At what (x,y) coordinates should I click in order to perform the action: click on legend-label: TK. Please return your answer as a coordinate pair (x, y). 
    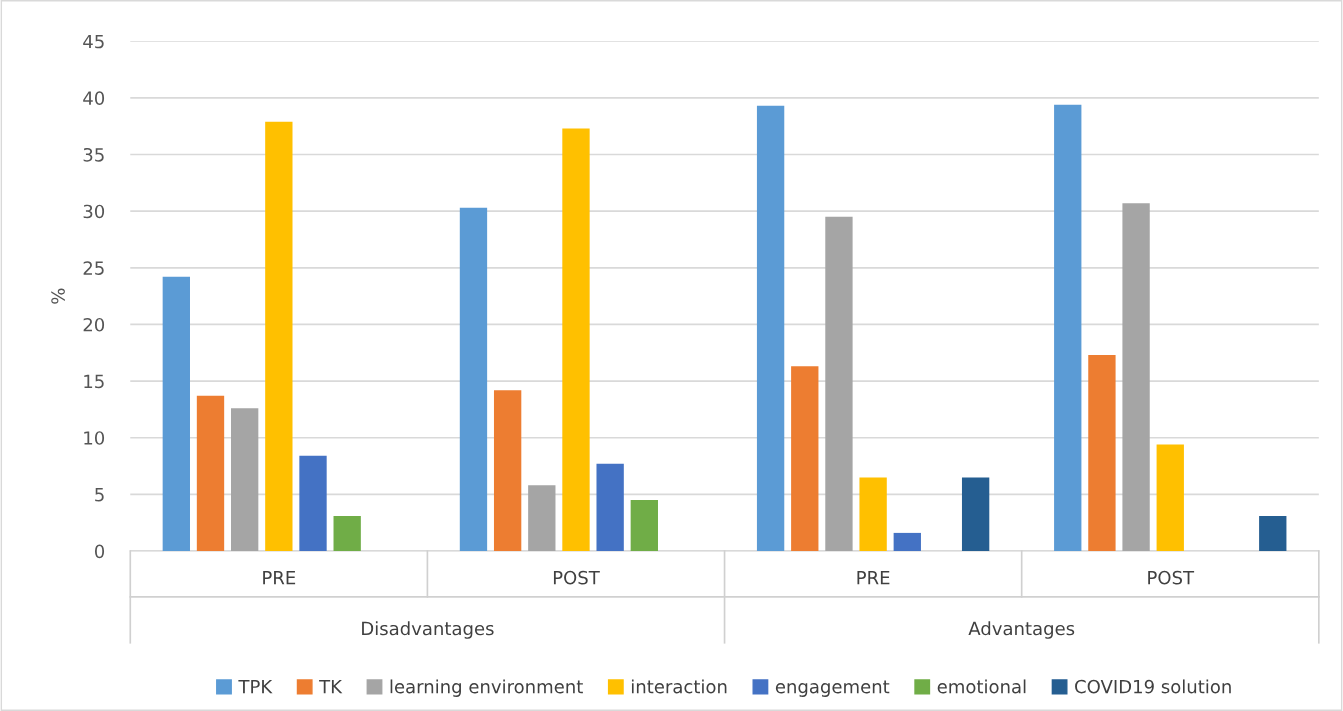
    Looking at the image, I should click on (331, 686).